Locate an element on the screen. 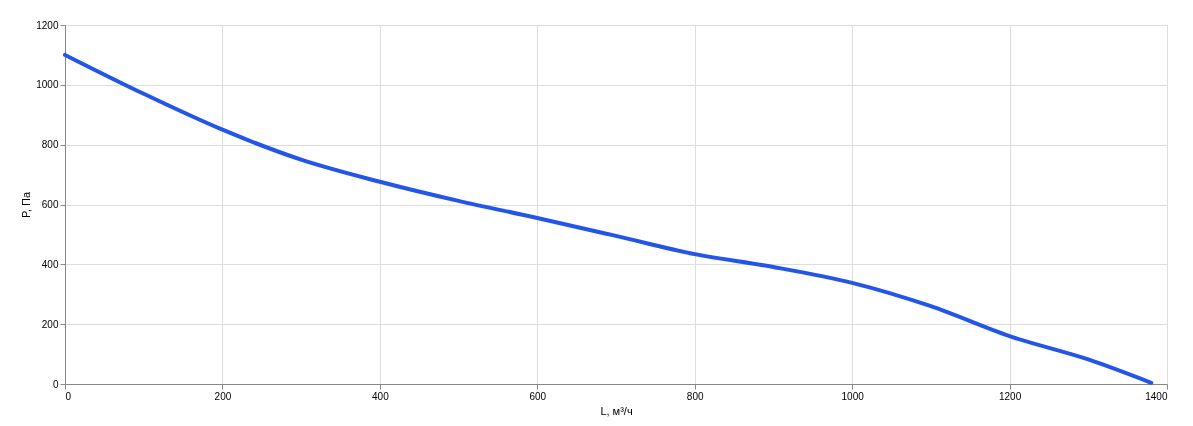 This screenshot has width=1193, height=426. x-tick-label: 0 is located at coordinates (68, 396).